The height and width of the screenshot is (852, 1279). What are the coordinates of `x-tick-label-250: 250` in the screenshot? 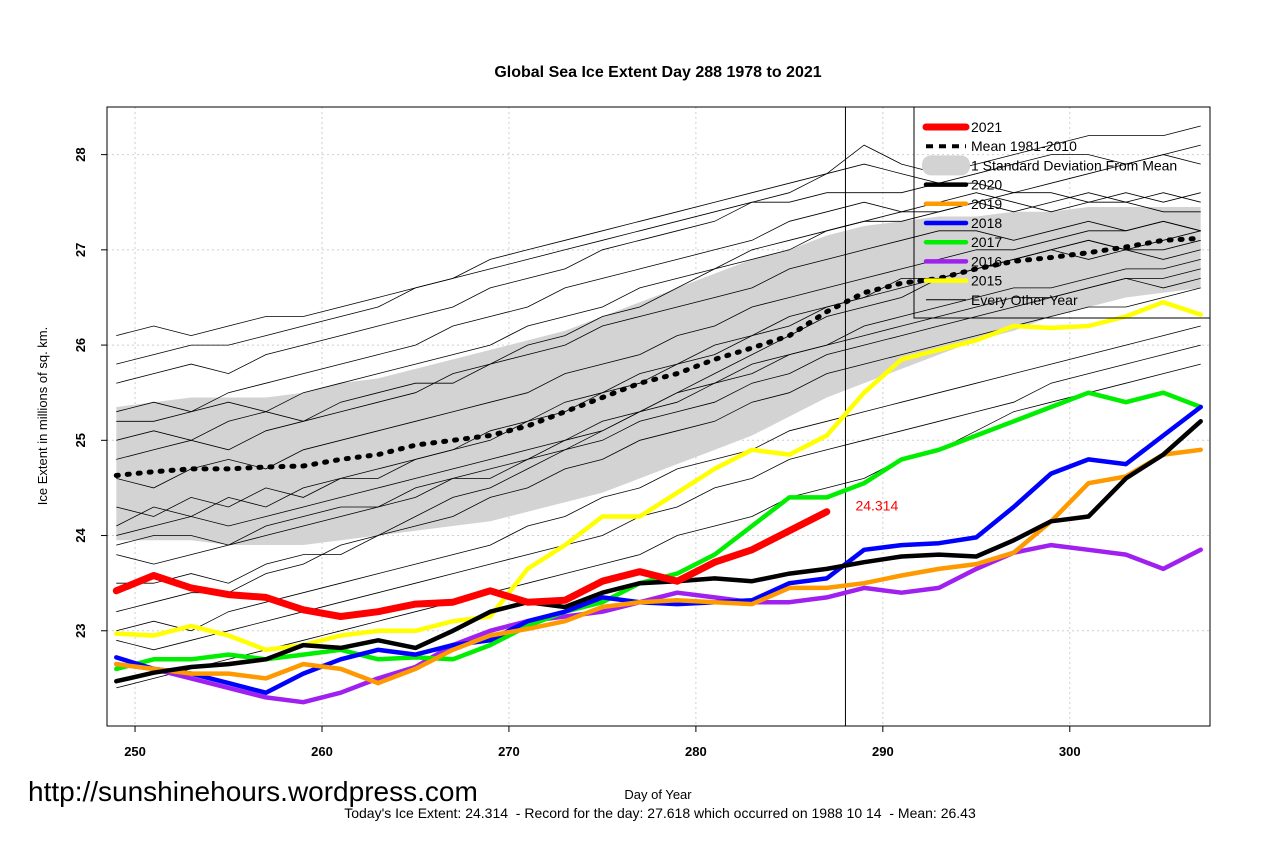 It's located at (135, 751).